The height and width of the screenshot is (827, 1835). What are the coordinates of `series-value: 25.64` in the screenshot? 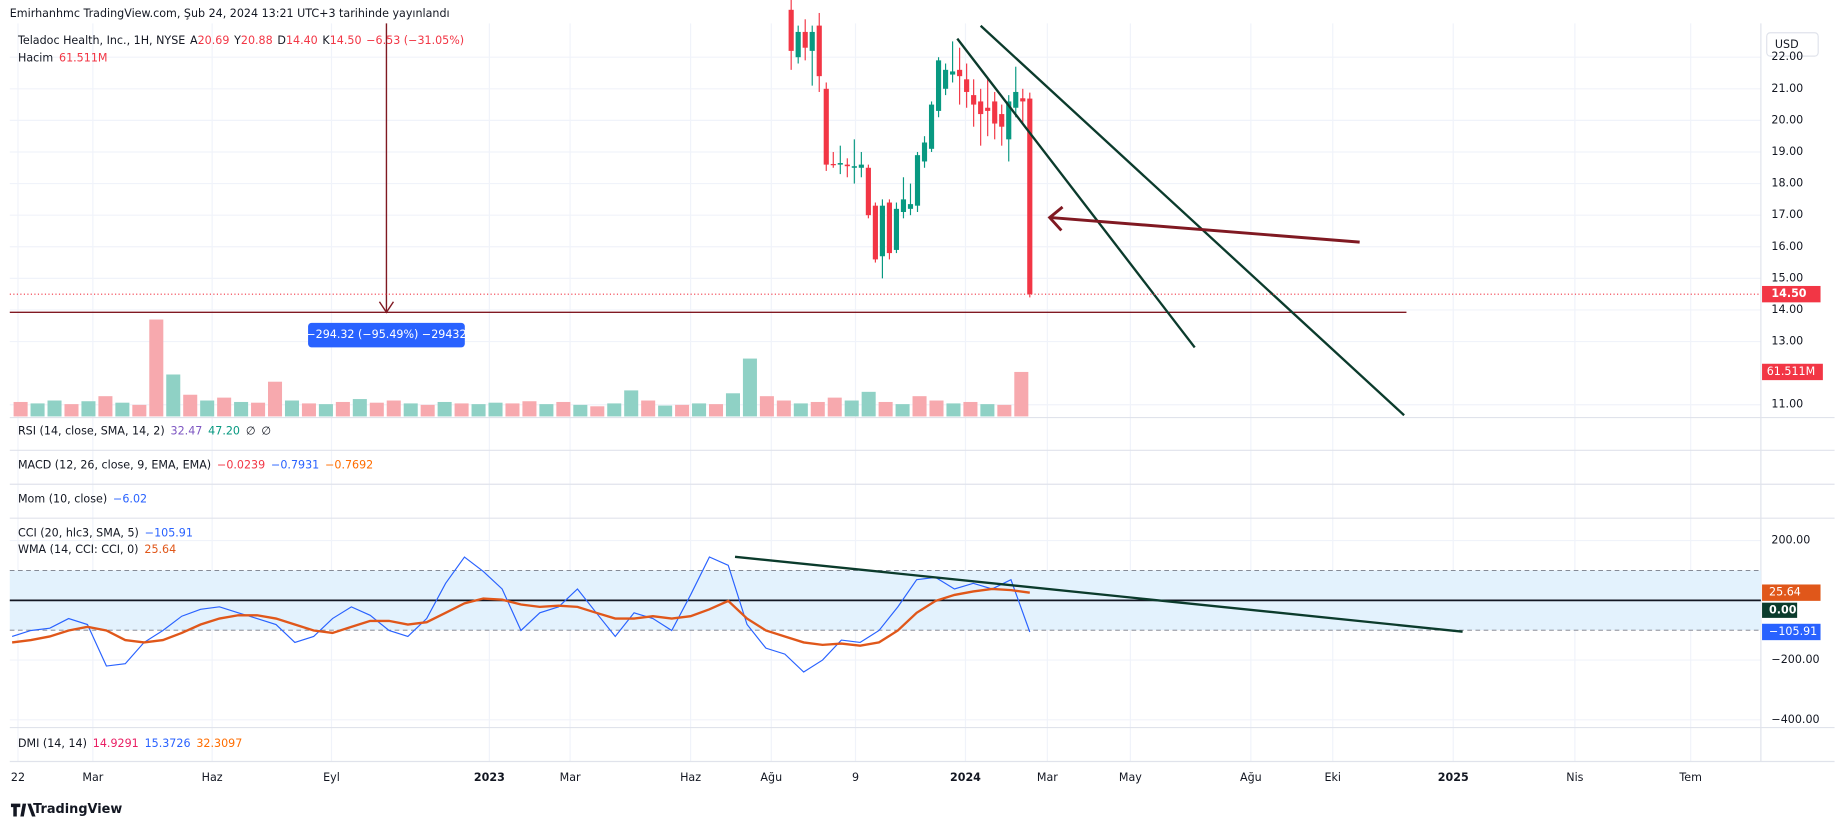 It's located at (160, 549).